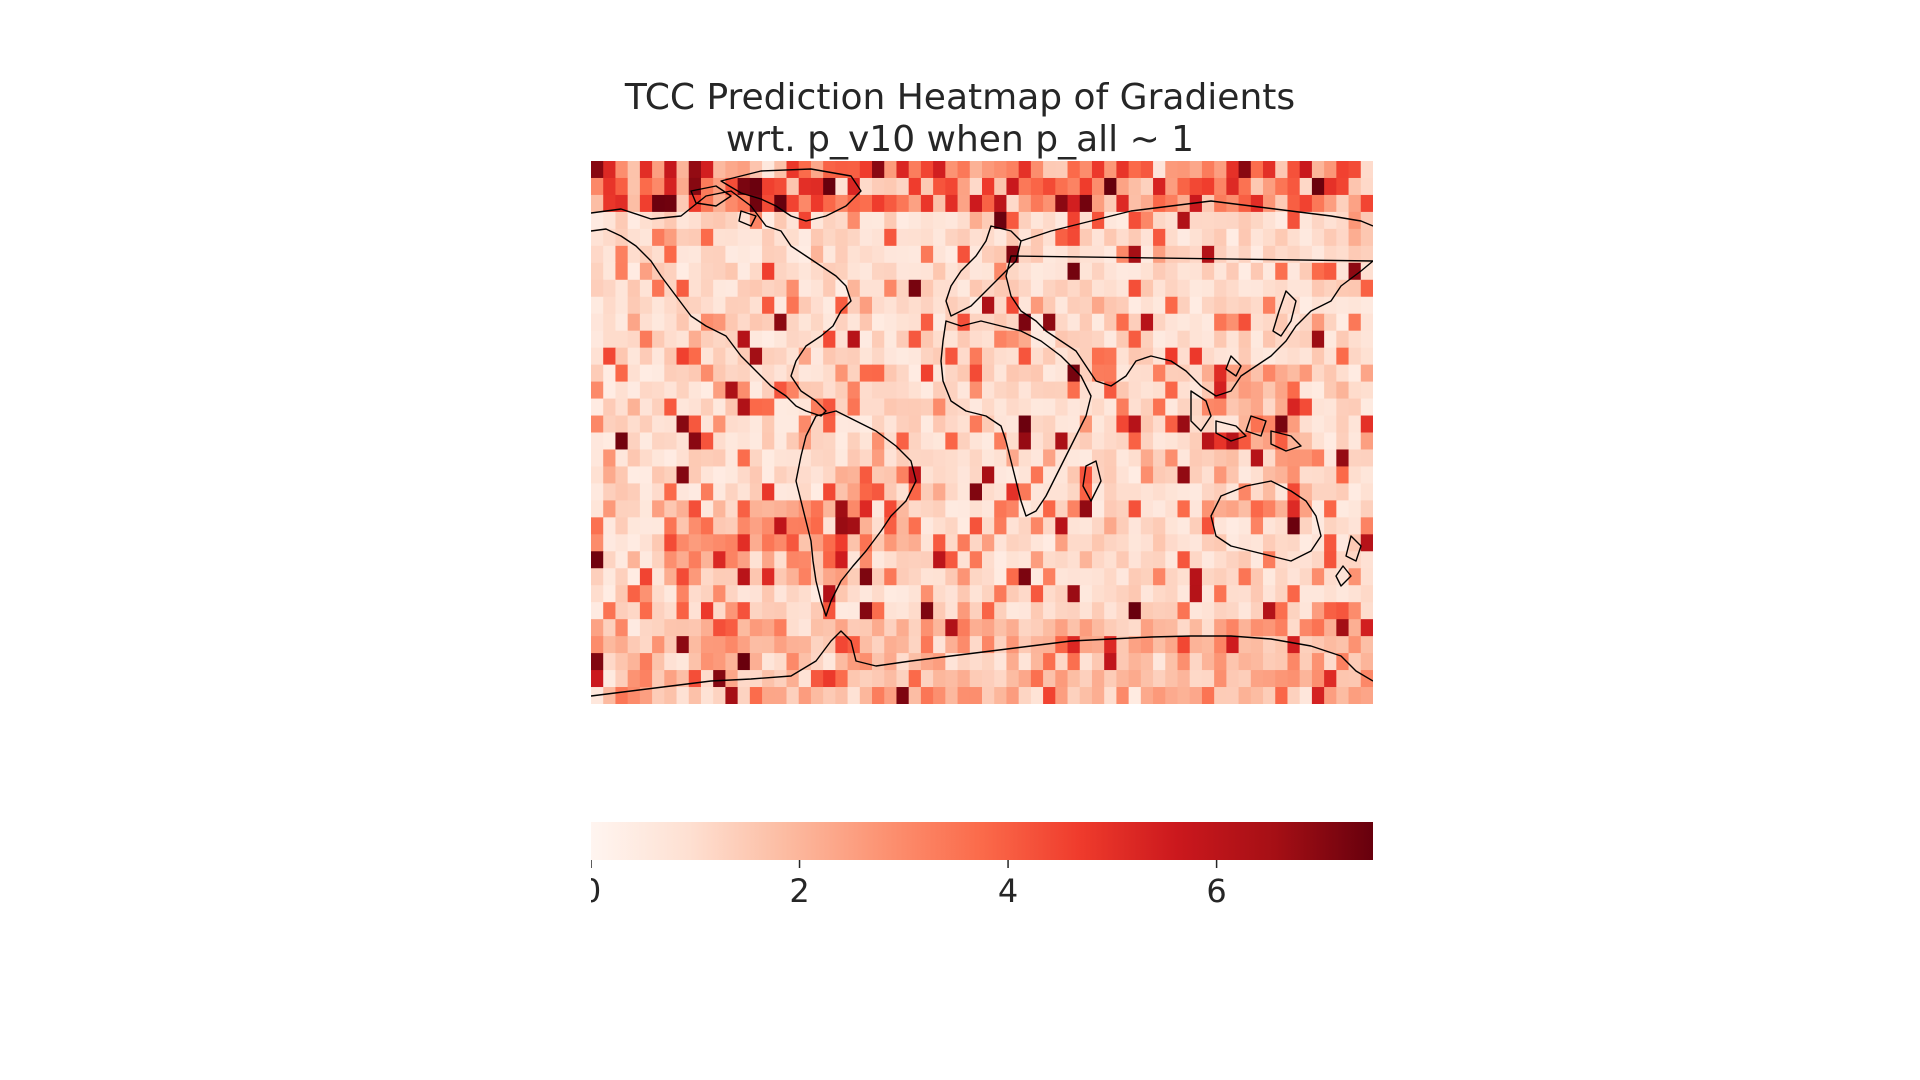 The width and height of the screenshot is (1920, 1080). What do you see at coordinates (960, 97) in the screenshot?
I see `chart-title-line-1: TCC Prediction Heatmap of Gradients` at bounding box center [960, 97].